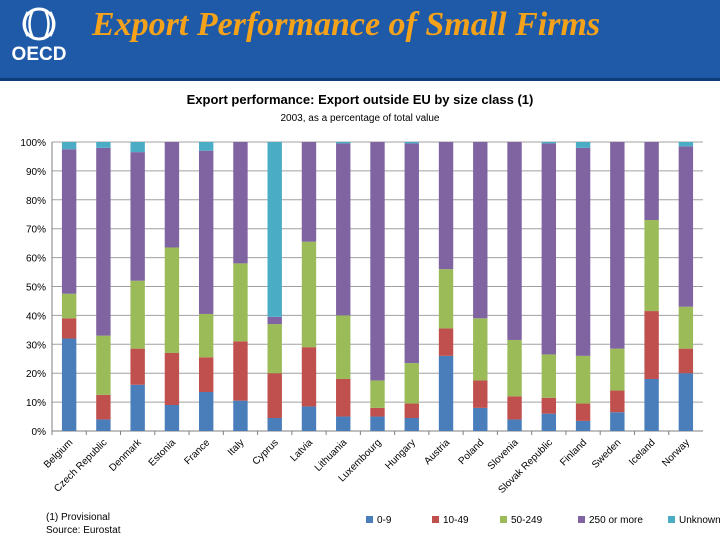 The width and height of the screenshot is (720, 540). I want to click on oecd-logo-text: OECD, so click(39, 54).